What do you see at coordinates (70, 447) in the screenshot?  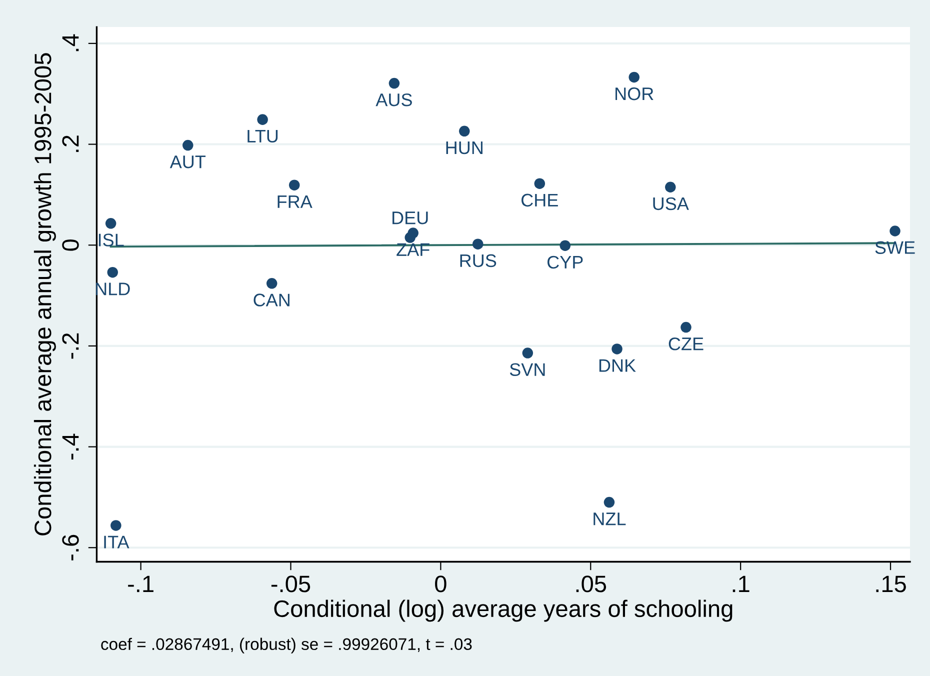 I see `y-tick-label: -.4` at bounding box center [70, 447].